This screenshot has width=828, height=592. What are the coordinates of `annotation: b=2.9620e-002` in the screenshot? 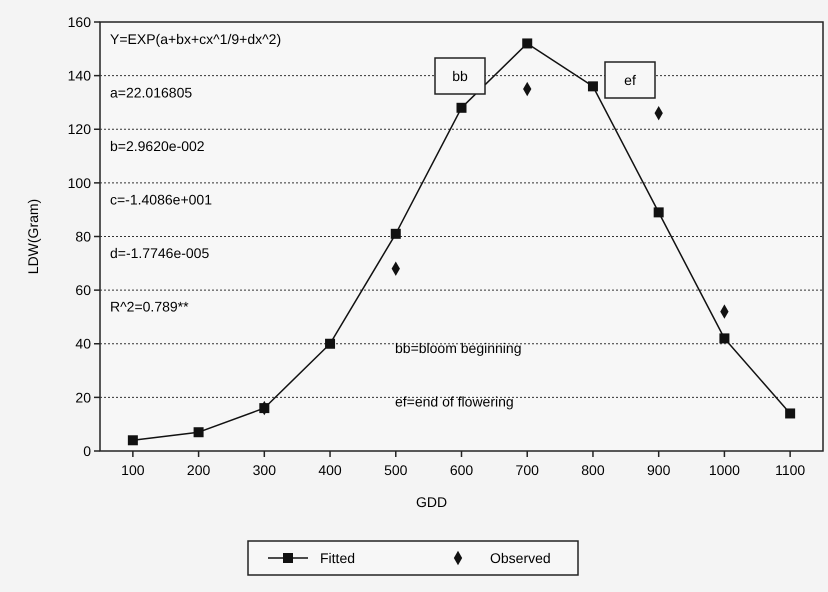 It's located at (157, 146).